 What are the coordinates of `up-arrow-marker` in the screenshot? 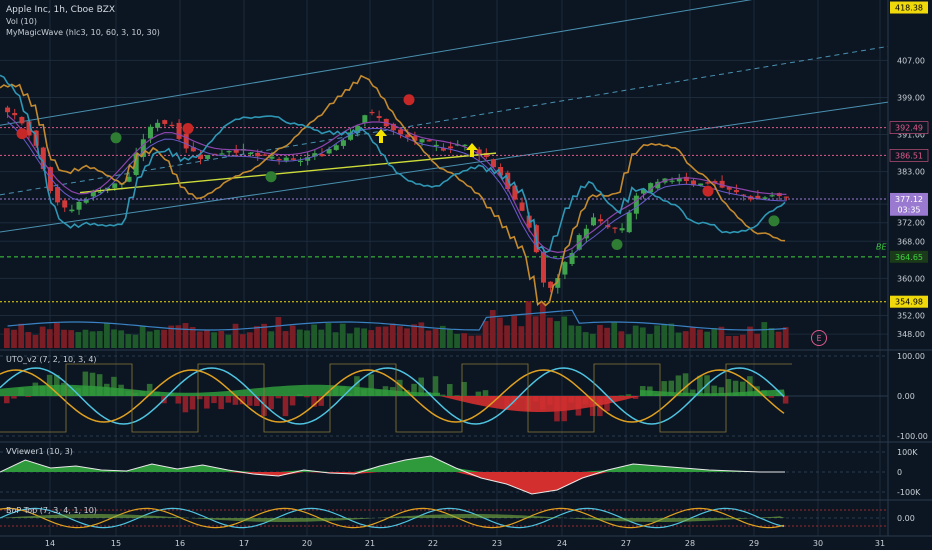 It's located at (381, 136).